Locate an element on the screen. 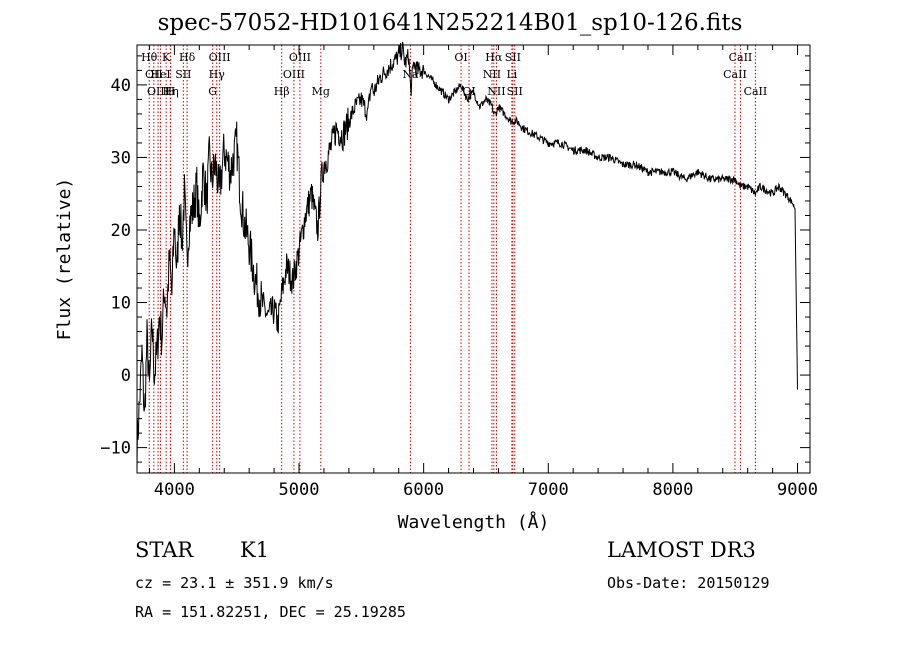  line-label-3: HeI is located at coordinates (160, 74).